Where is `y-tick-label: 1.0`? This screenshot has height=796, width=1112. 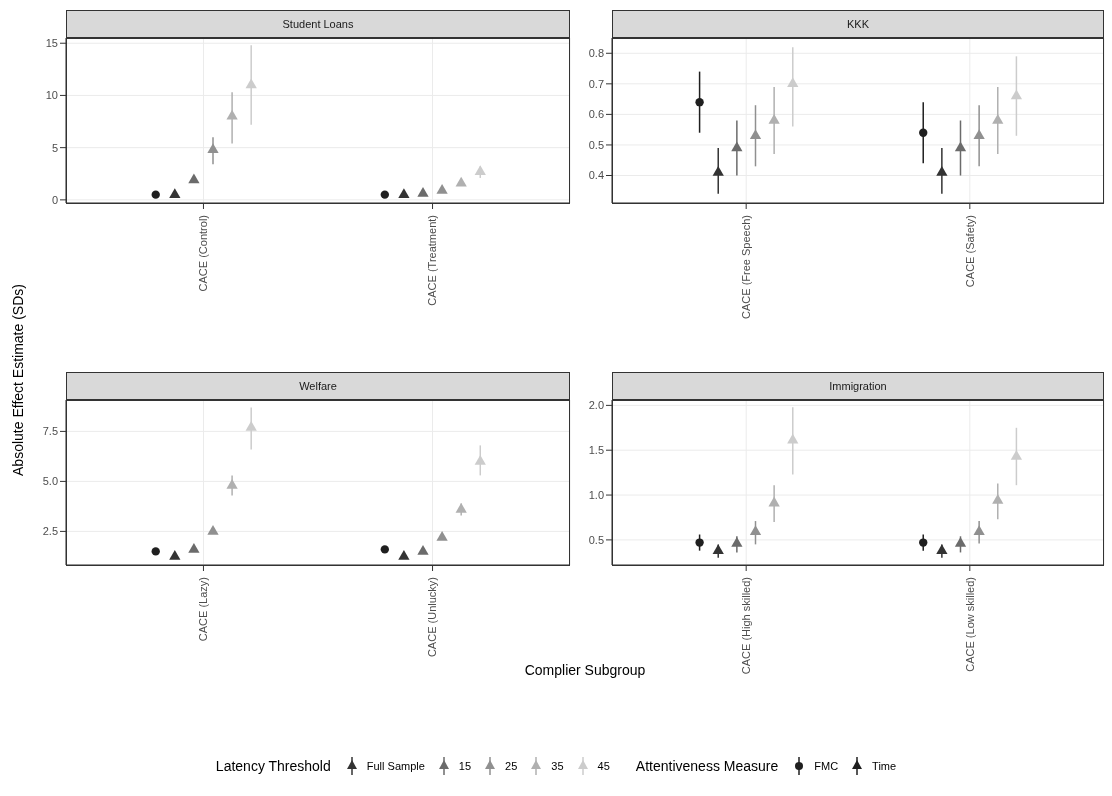
y-tick-label: 1.0 is located at coordinates (596, 494).